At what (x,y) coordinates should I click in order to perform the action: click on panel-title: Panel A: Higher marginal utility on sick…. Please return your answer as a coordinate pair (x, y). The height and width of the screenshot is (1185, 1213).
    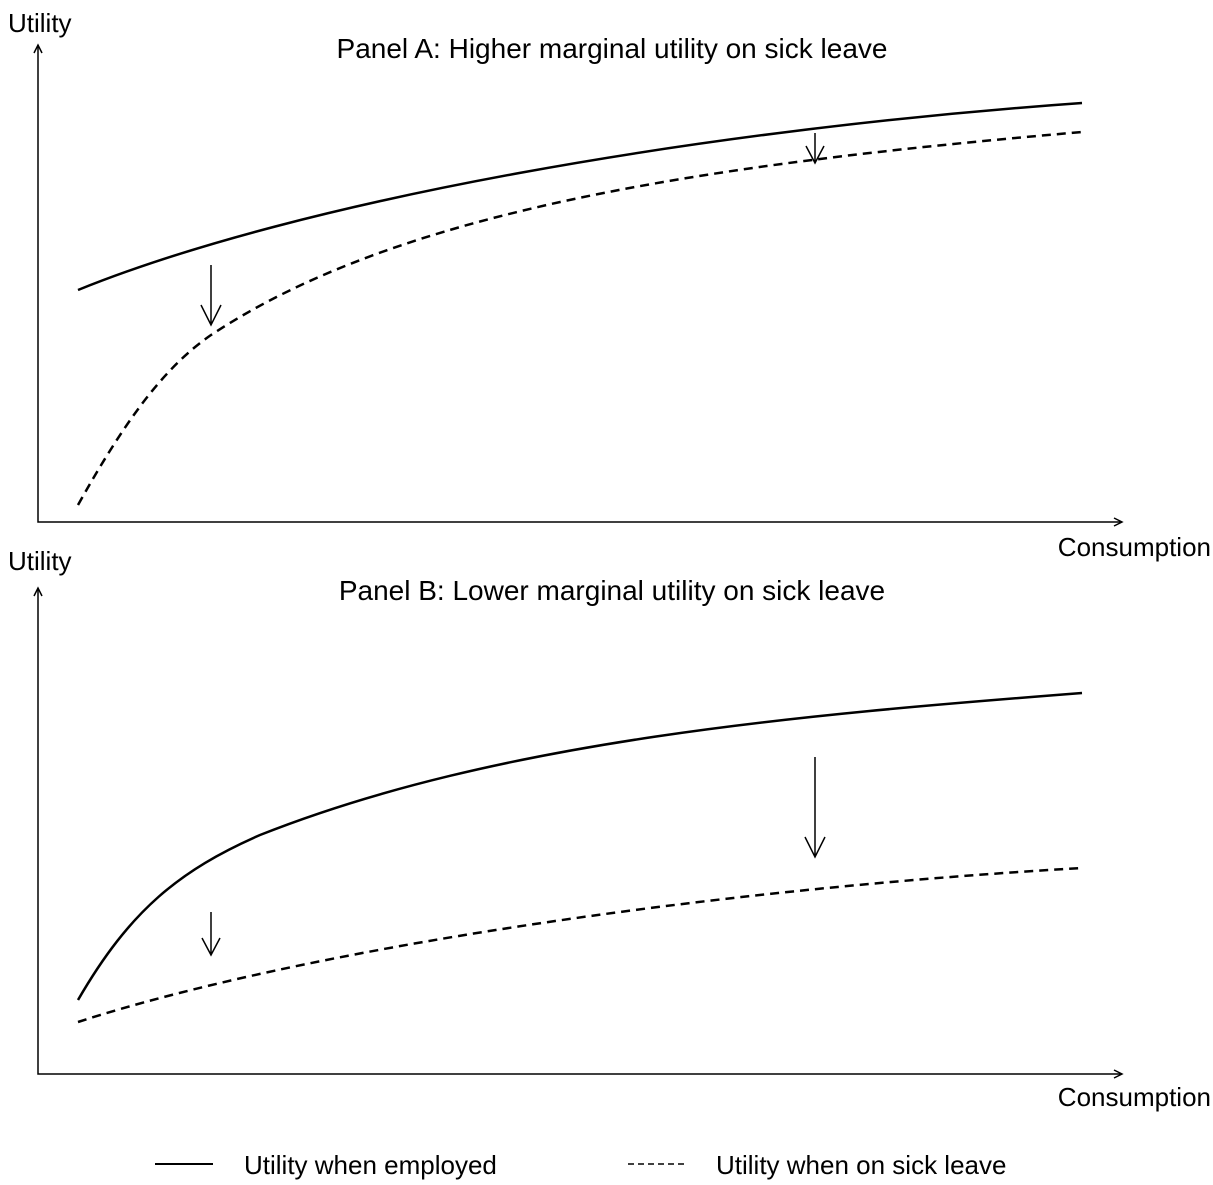
    Looking at the image, I should click on (612, 48).